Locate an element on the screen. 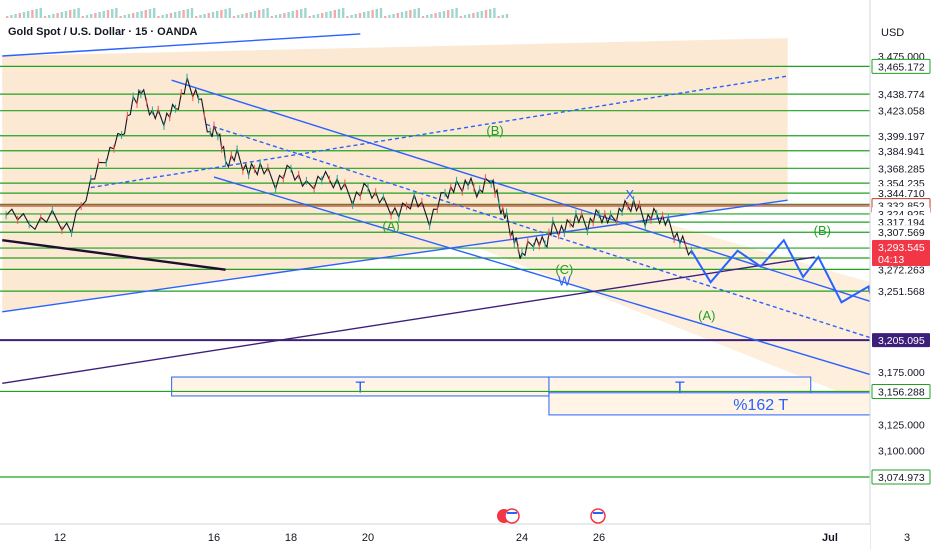  fib-extension-box-label: %162 T is located at coordinates (760, 405).